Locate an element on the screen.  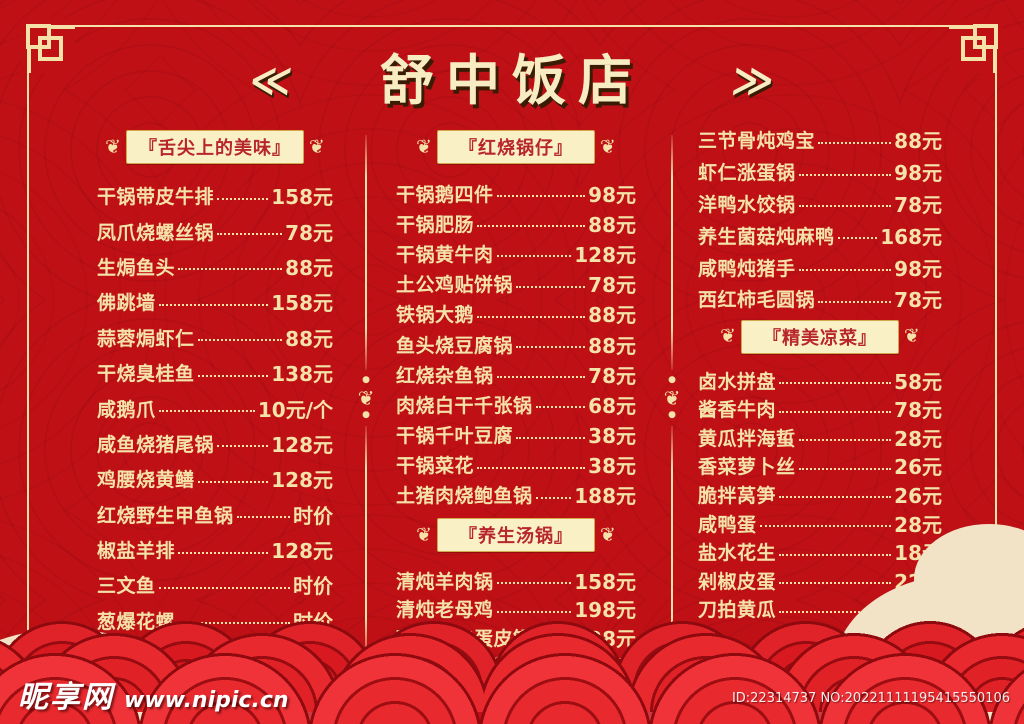
dish-name: 洋鸭水饺锅 is located at coordinates (747, 204).